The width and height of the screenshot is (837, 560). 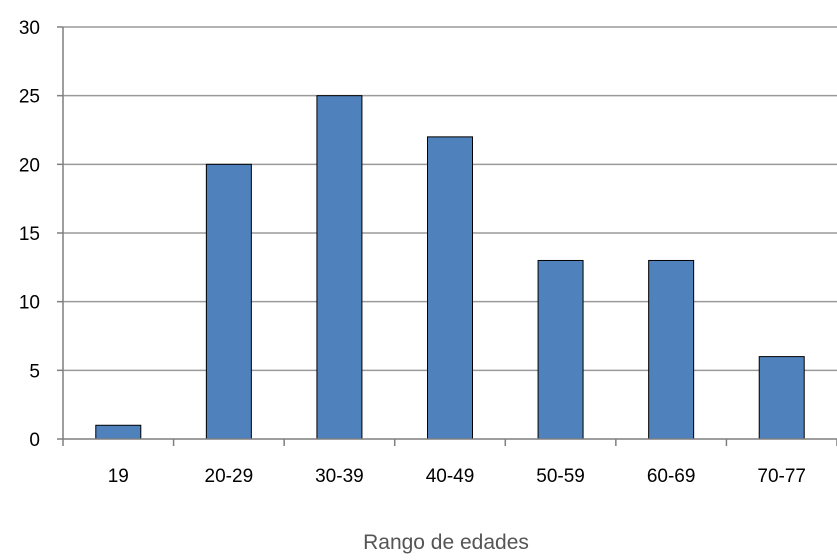 I want to click on y-tick-labels: 0 5 10 15 20 25 30, so click(x=29, y=234).